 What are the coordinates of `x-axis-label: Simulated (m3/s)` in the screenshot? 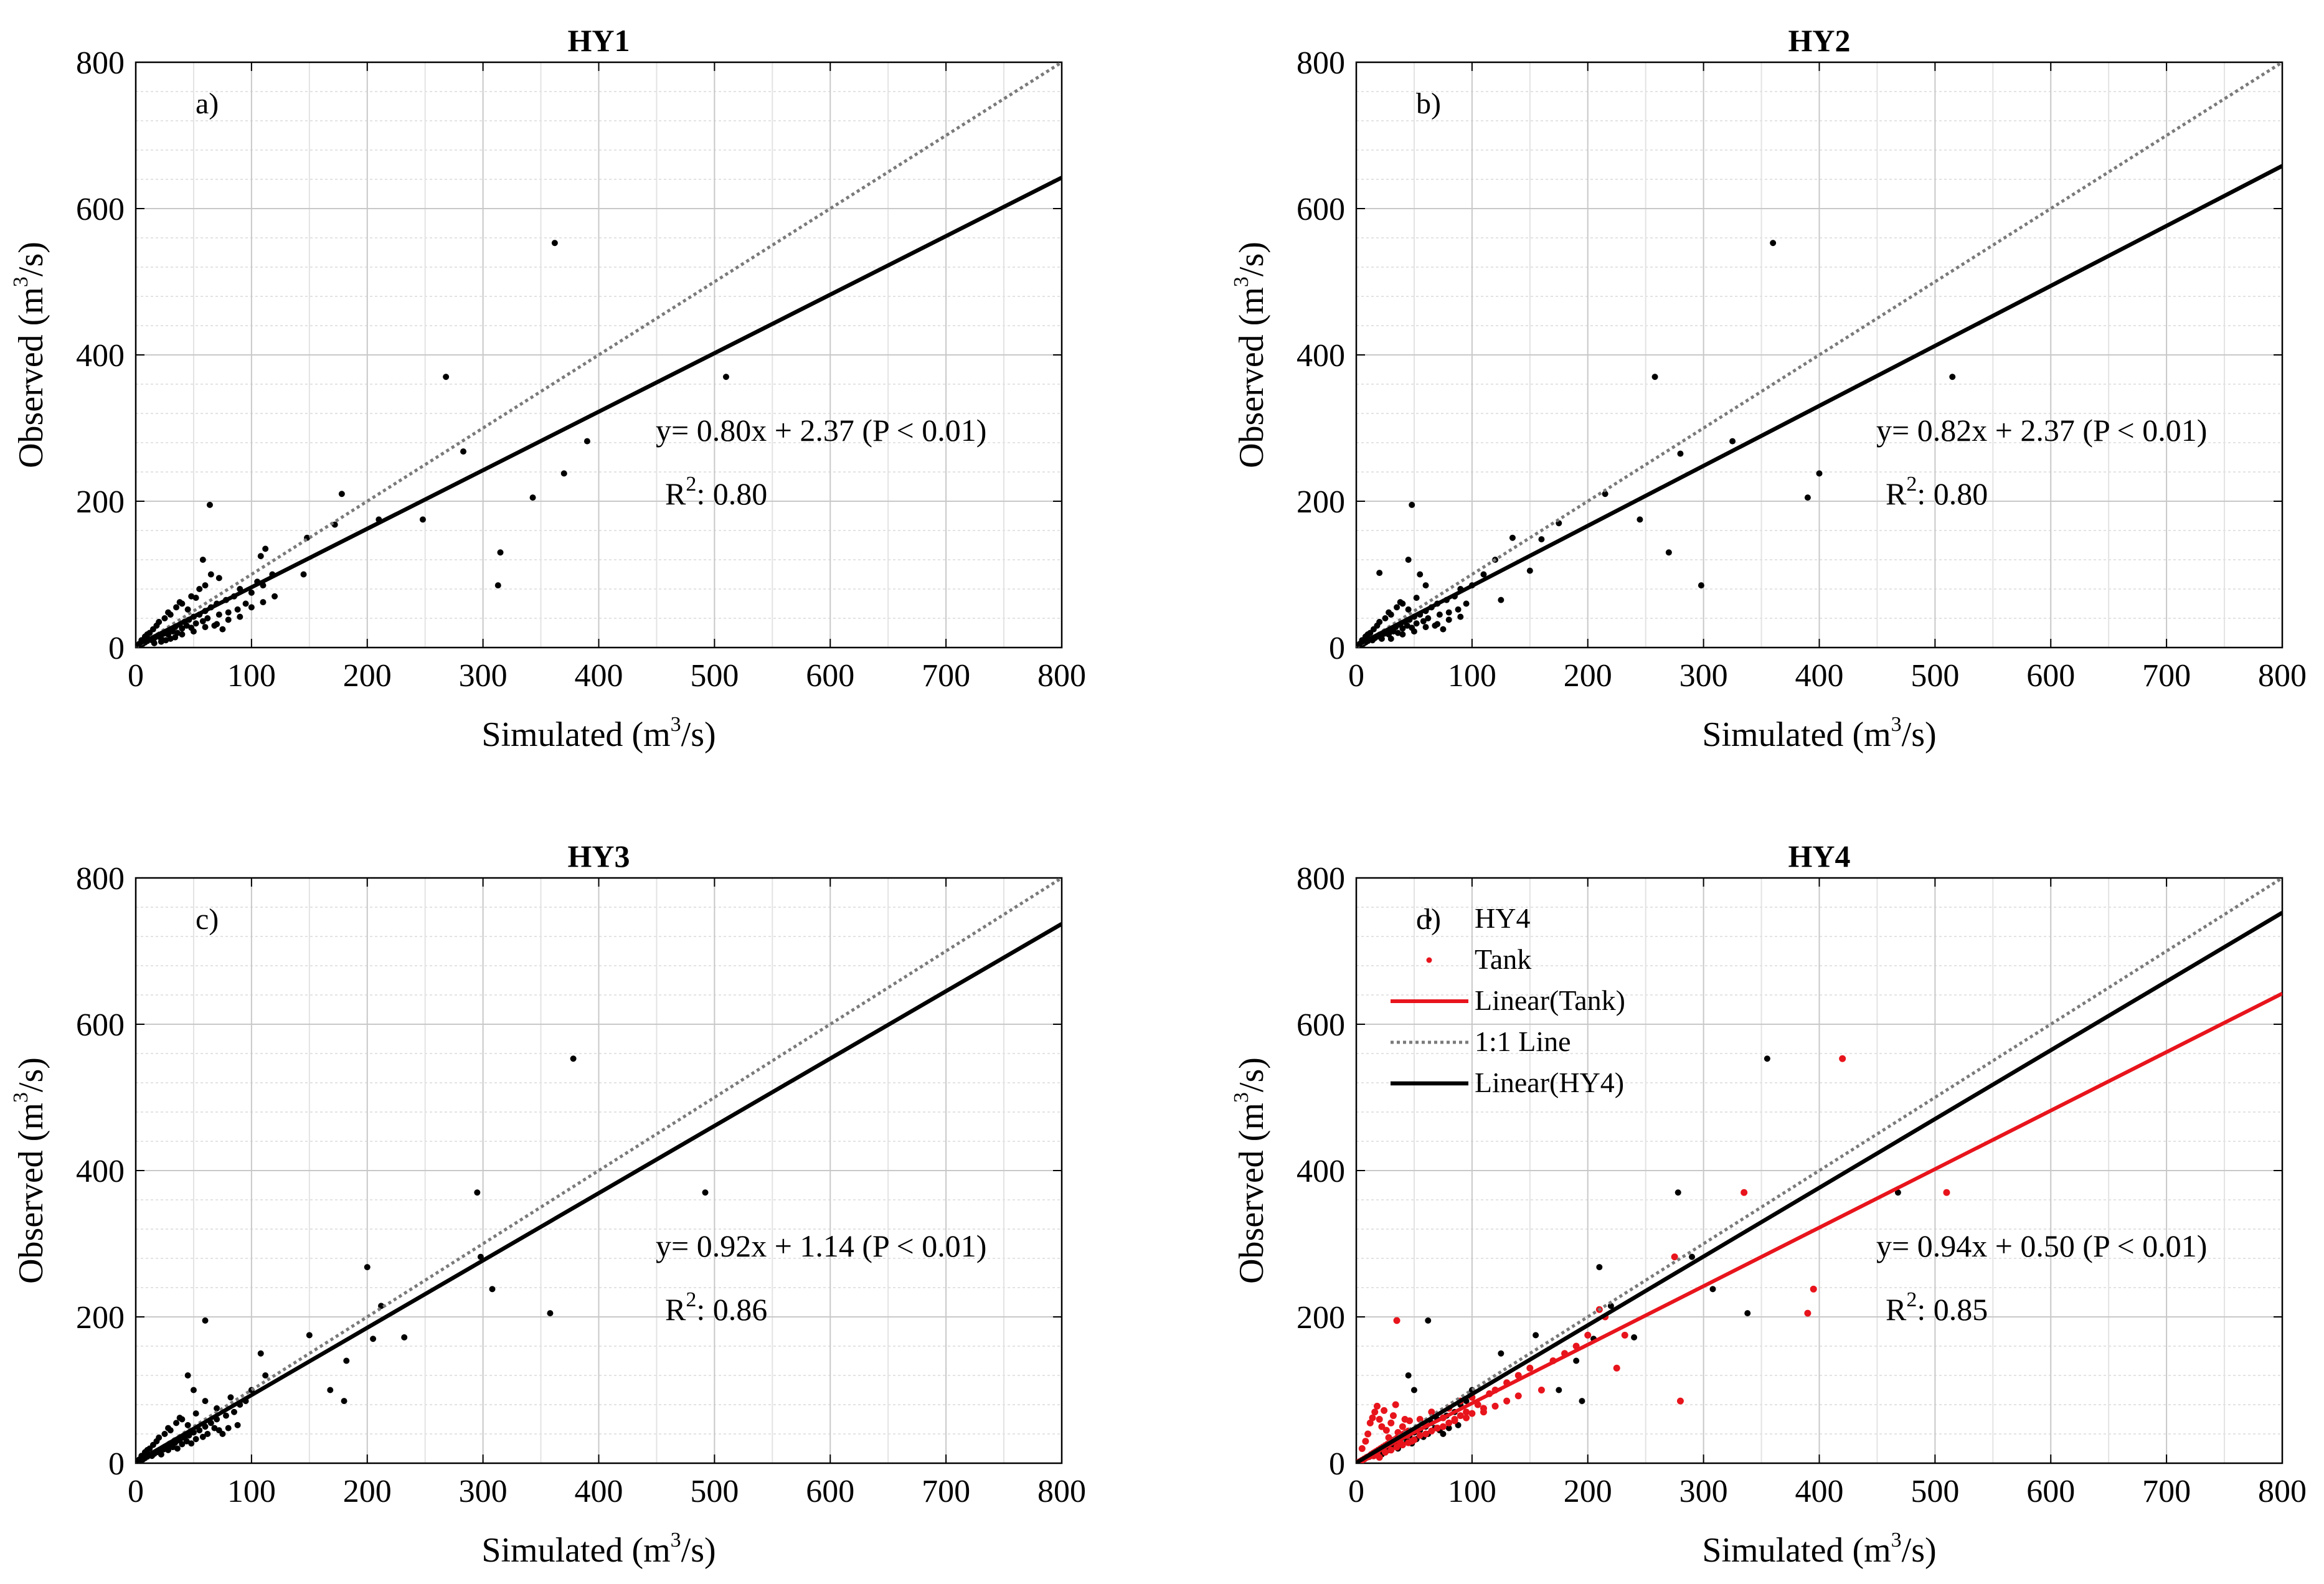 It's located at (599, 733).